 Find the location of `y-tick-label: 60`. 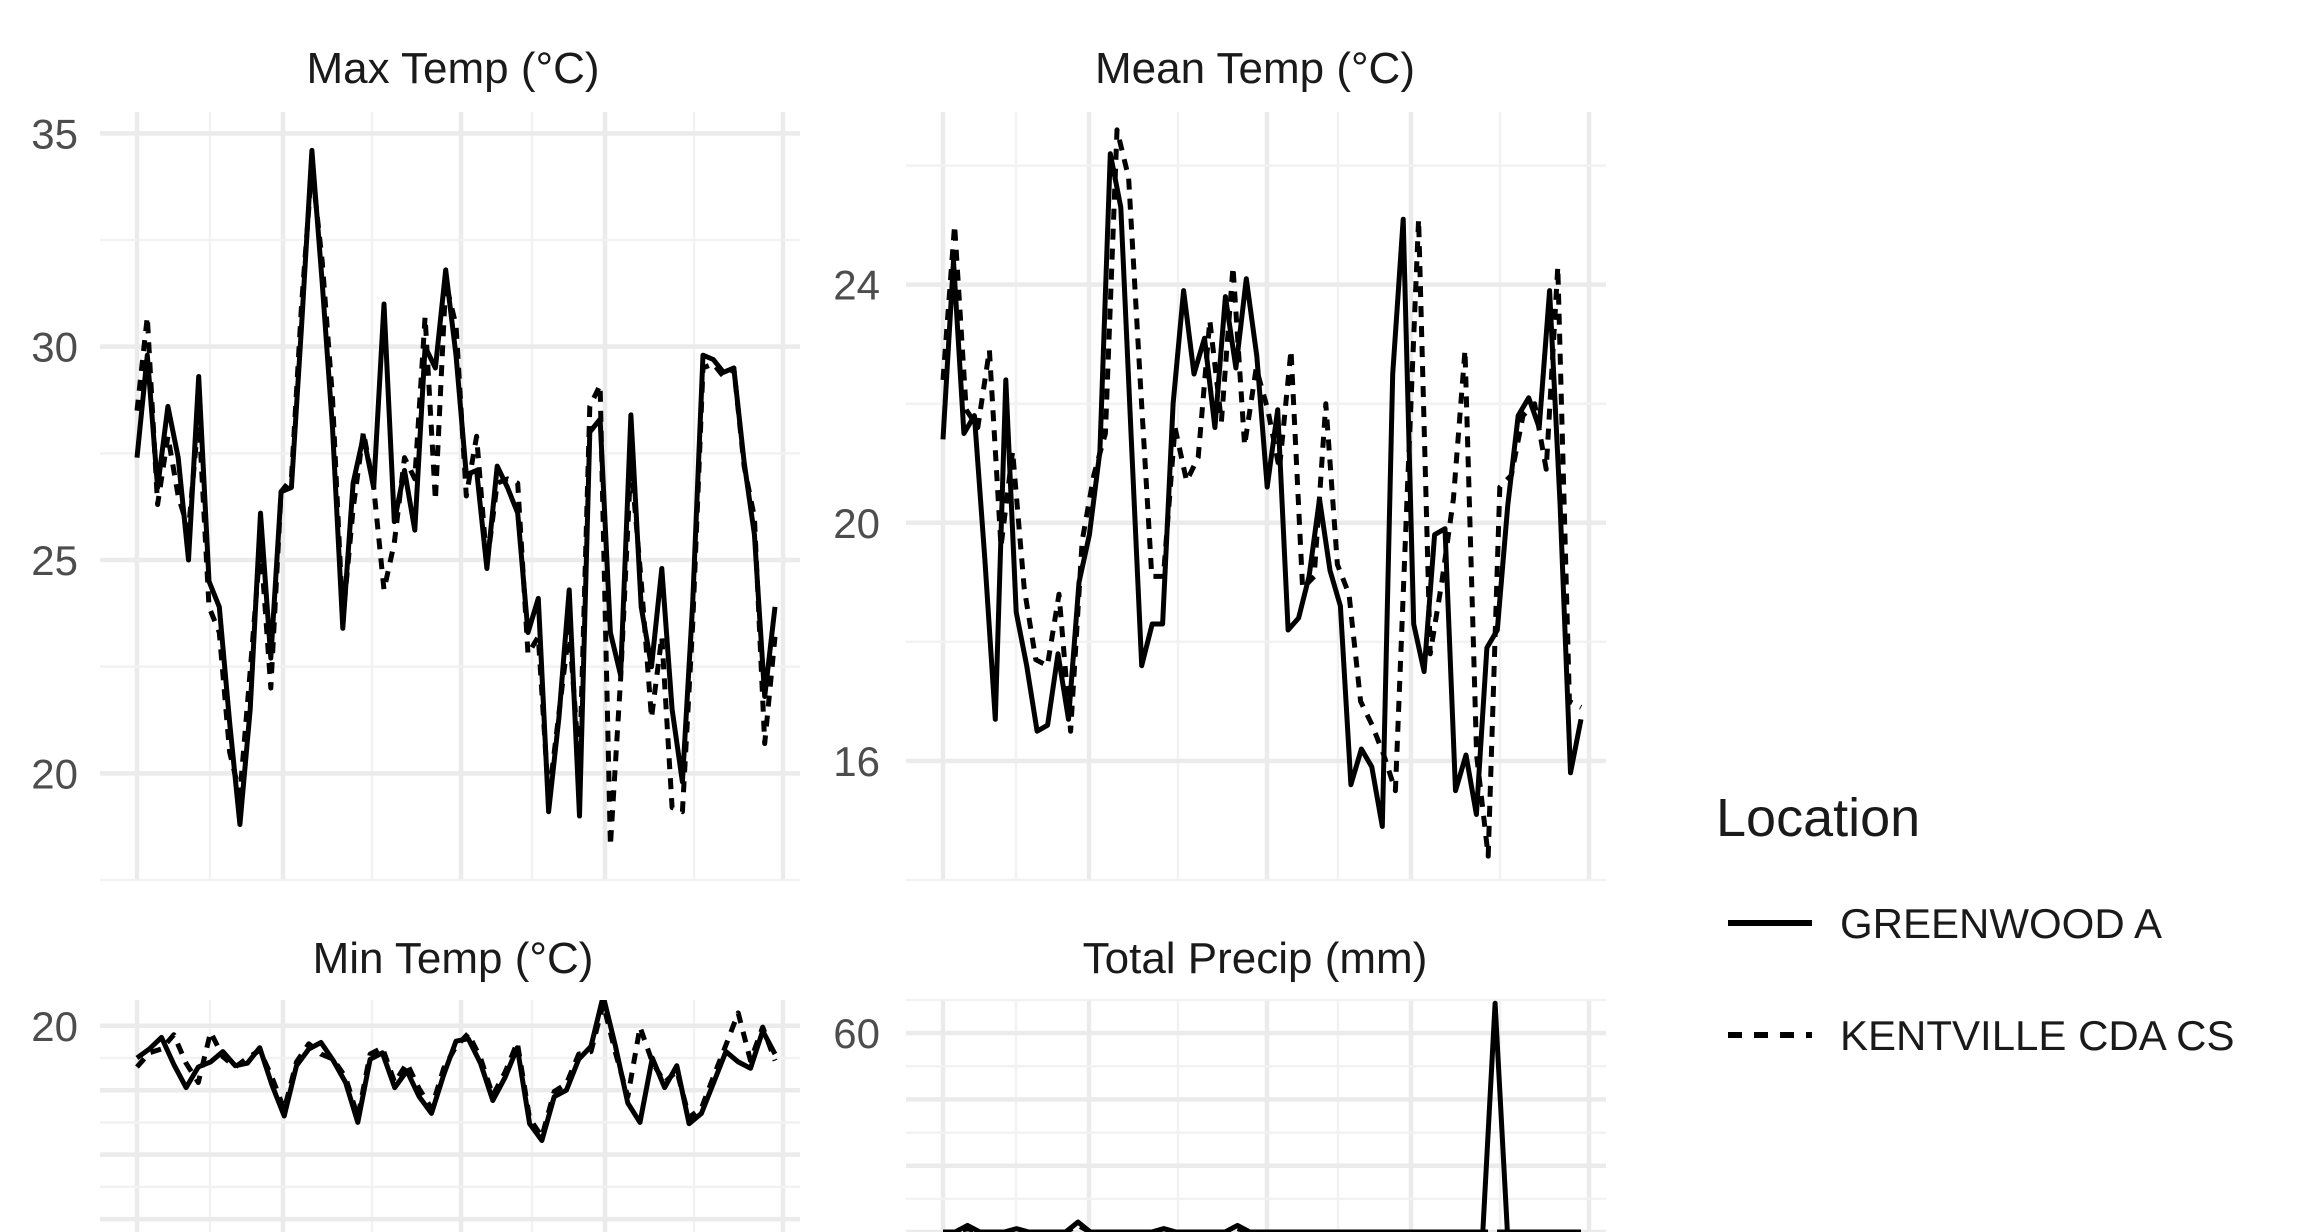

y-tick-label: 60 is located at coordinates (856, 1033).